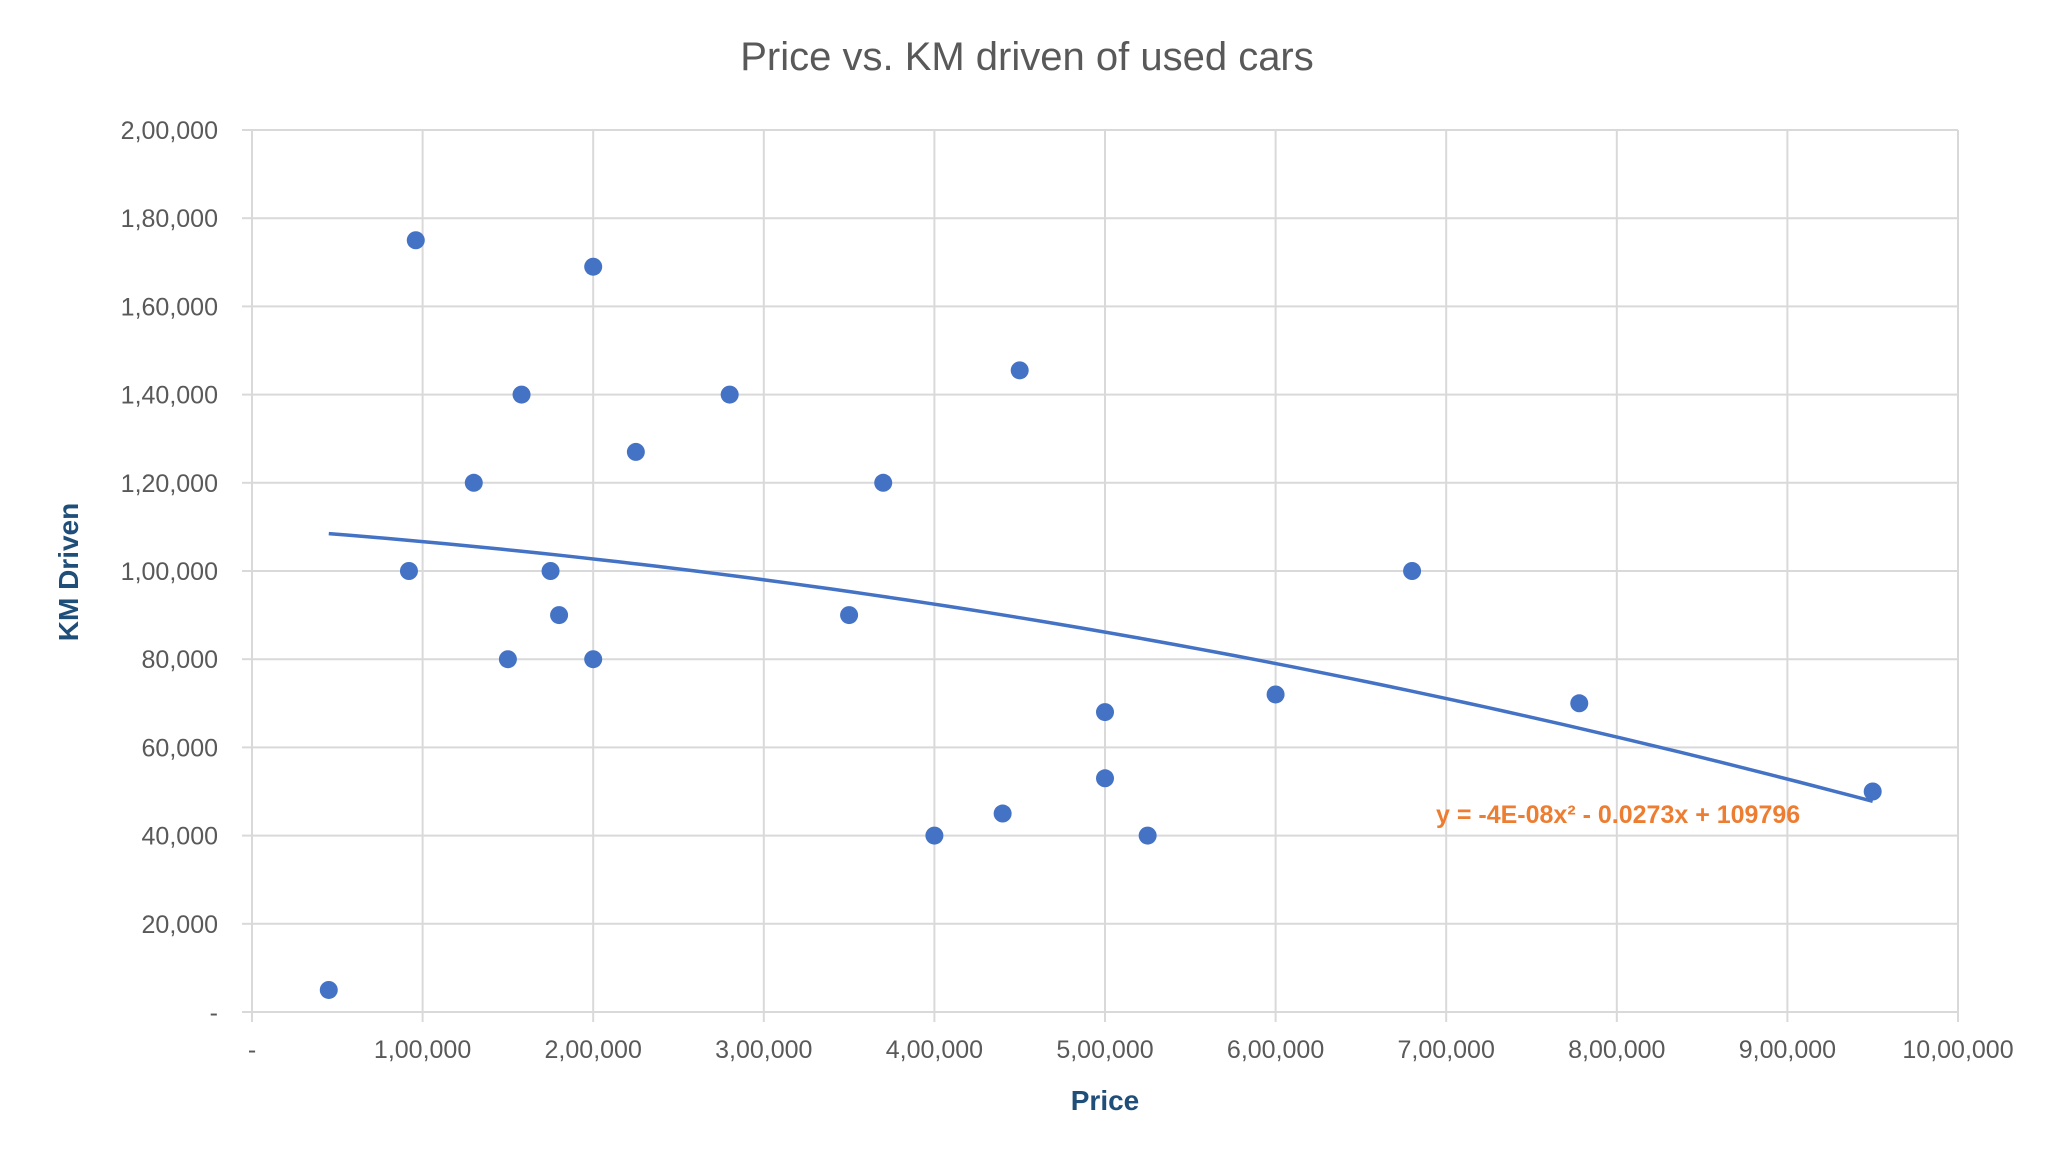  I want to click on x-tick-label: 10,00,000, so click(1957, 1050).